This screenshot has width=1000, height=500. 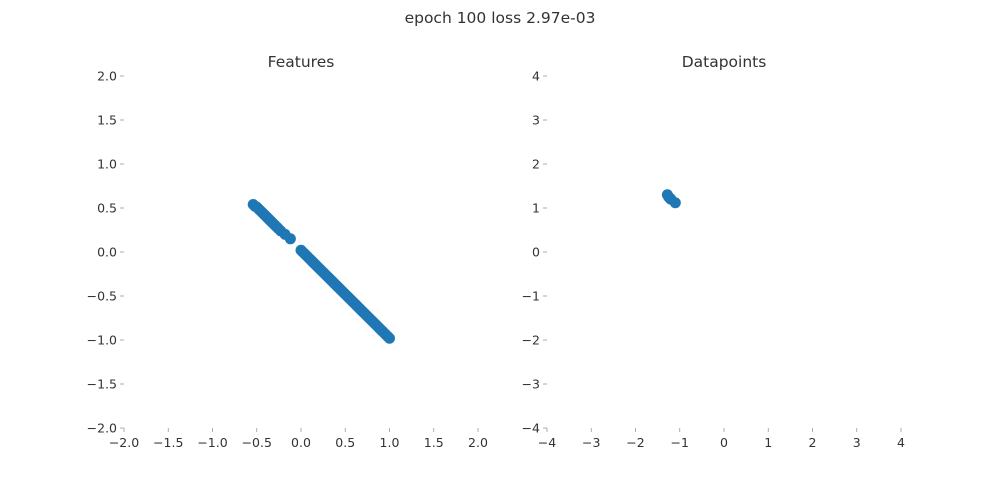 What do you see at coordinates (301, 442) in the screenshot?
I see `features-x-tick-label: 0.0` at bounding box center [301, 442].